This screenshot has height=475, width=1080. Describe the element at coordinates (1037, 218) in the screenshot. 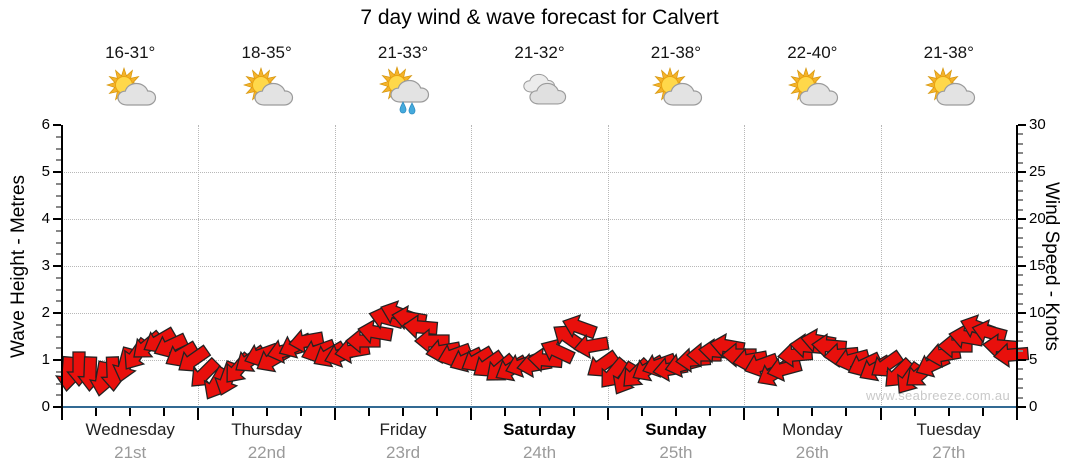

I see `y-right-tick-label: 20` at that location.